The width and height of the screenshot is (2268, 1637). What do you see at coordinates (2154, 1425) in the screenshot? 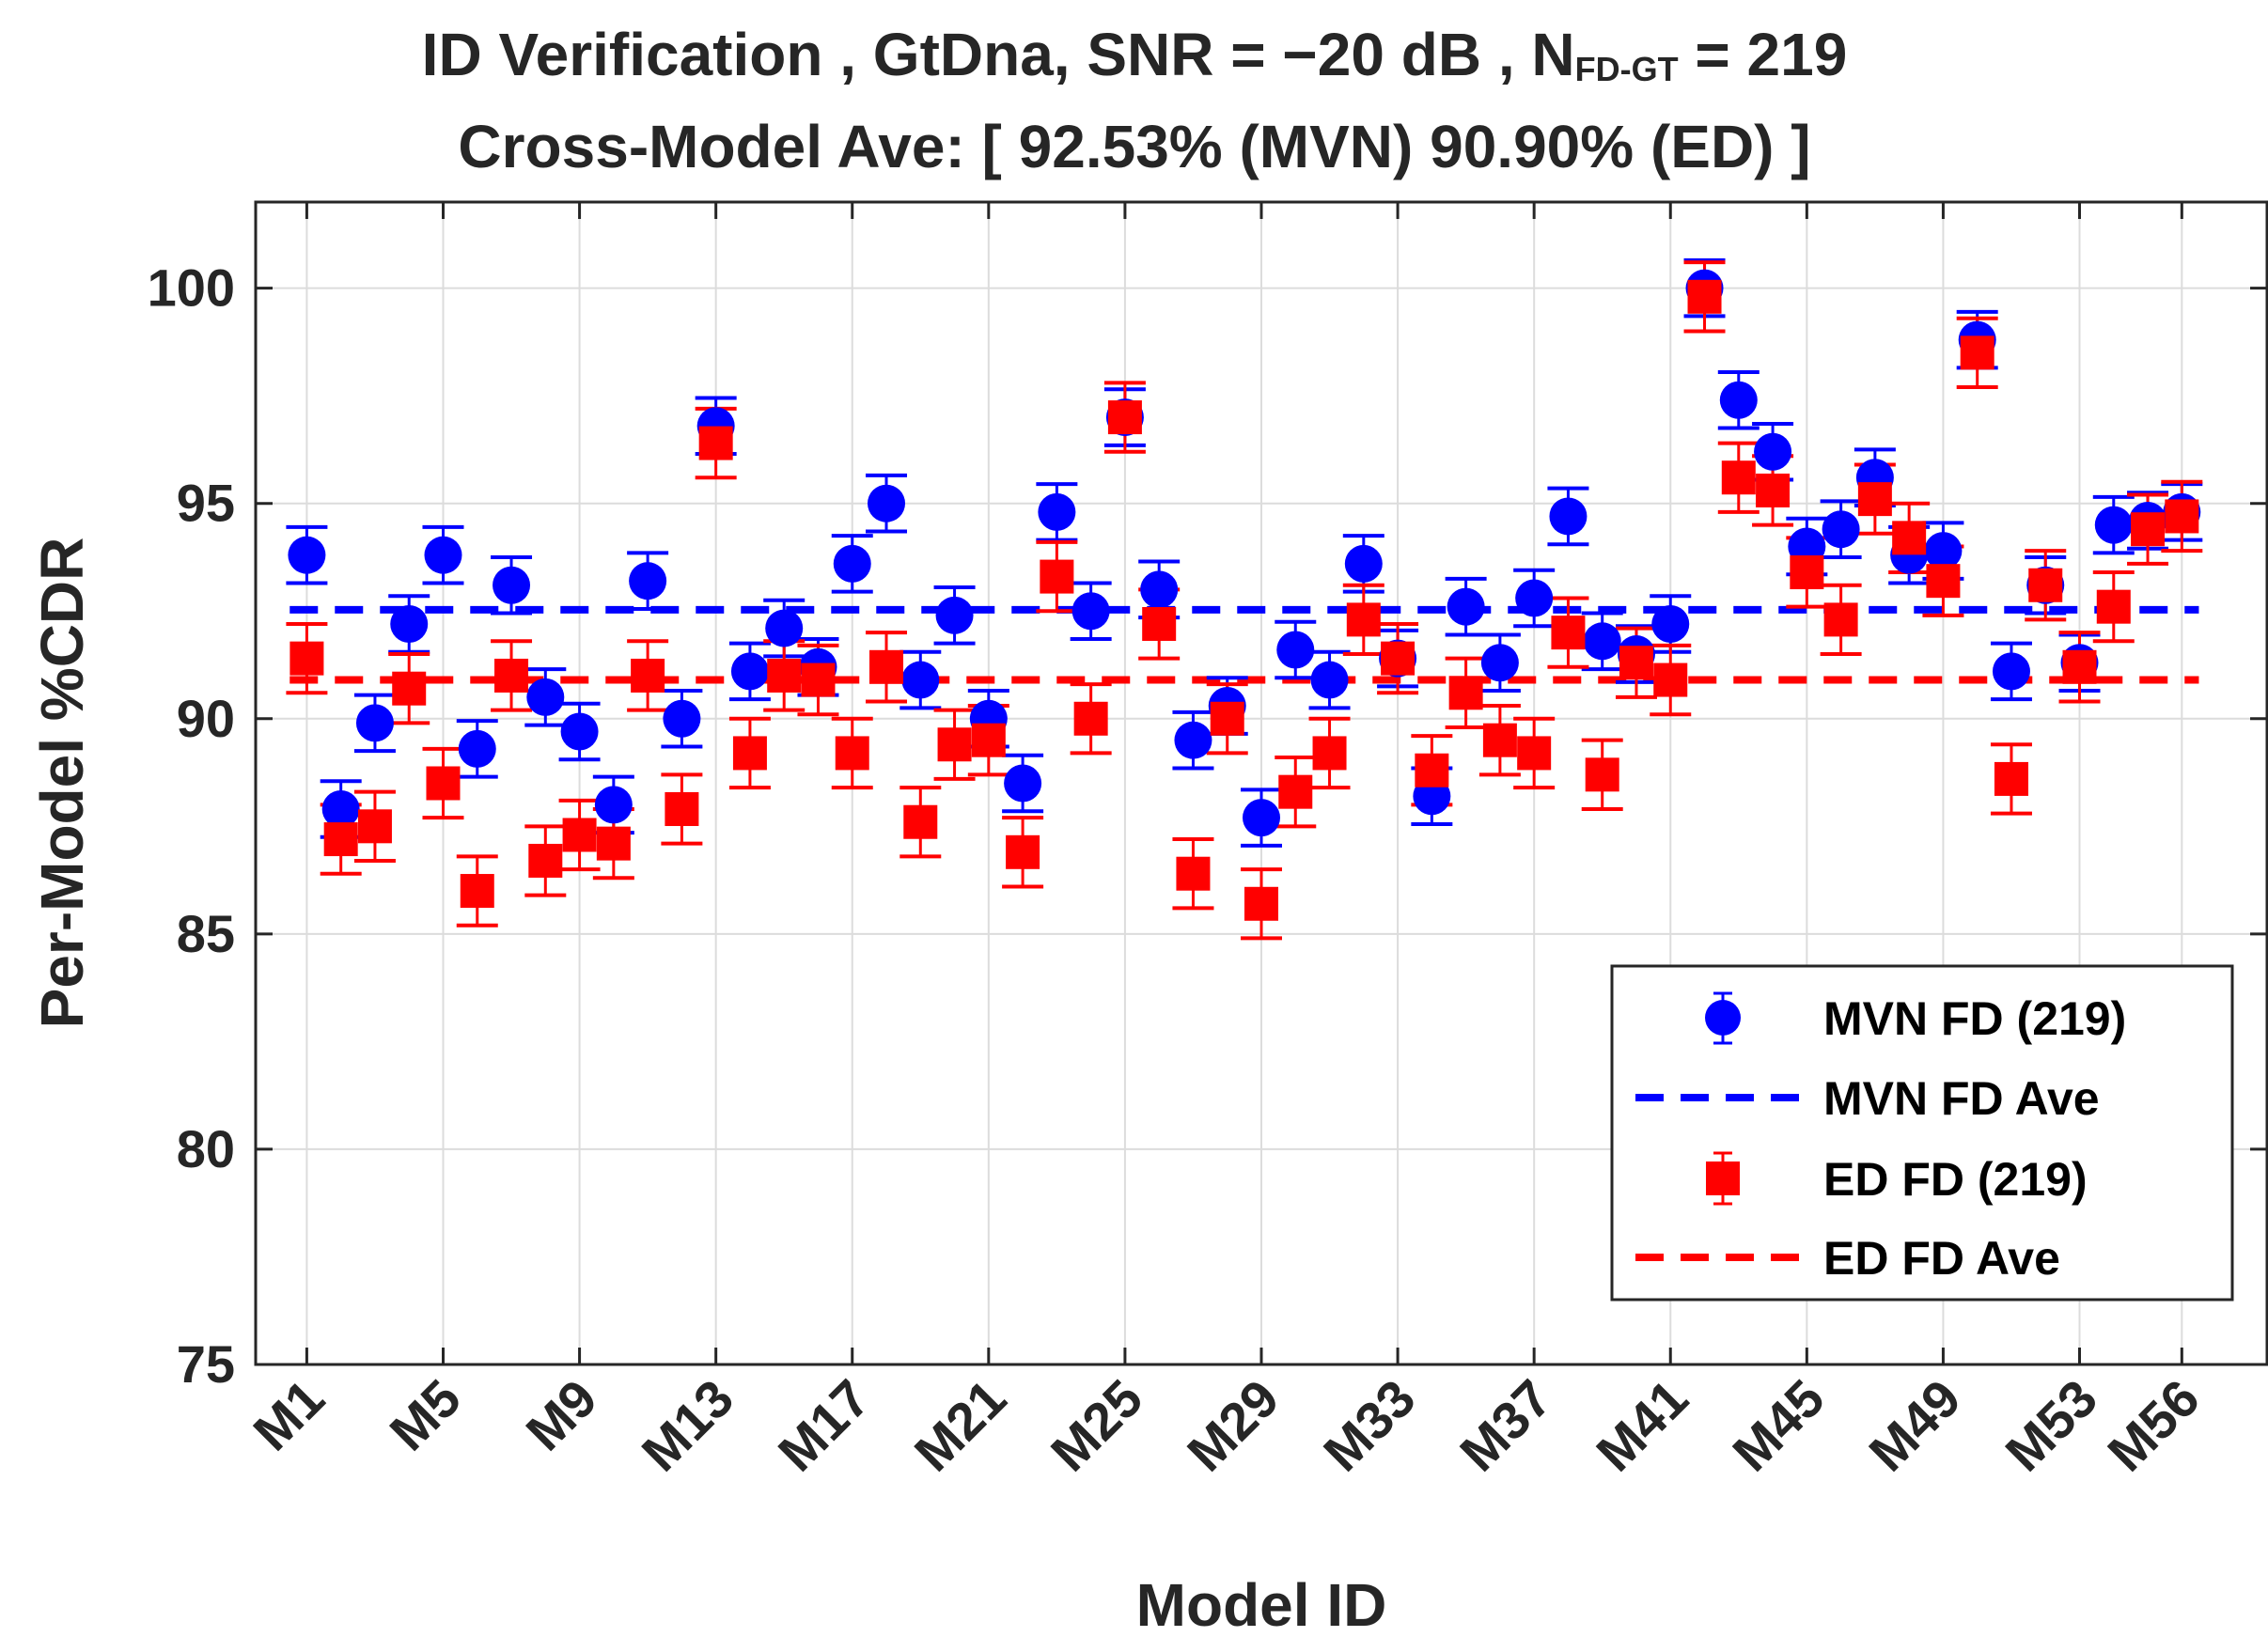
I see `x-tick-label: M56` at bounding box center [2154, 1425].